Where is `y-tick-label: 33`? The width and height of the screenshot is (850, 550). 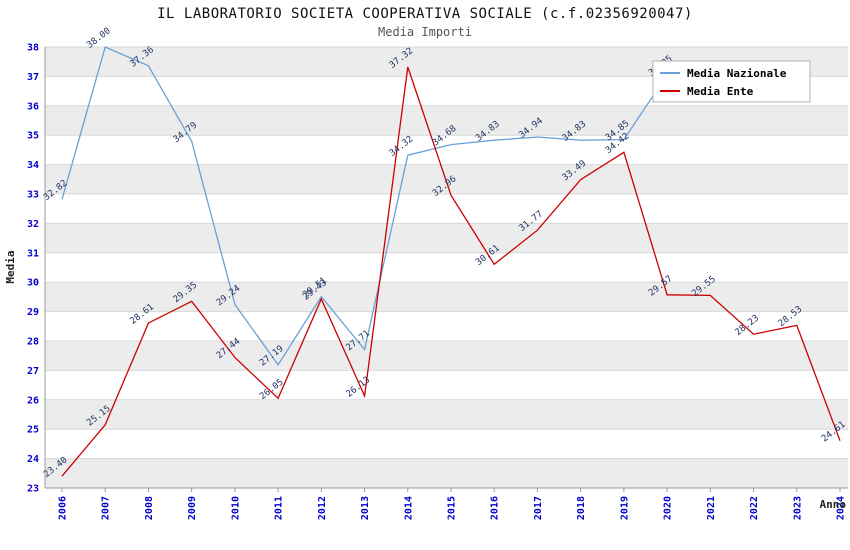 y-tick-label: 33 is located at coordinates (33, 195).